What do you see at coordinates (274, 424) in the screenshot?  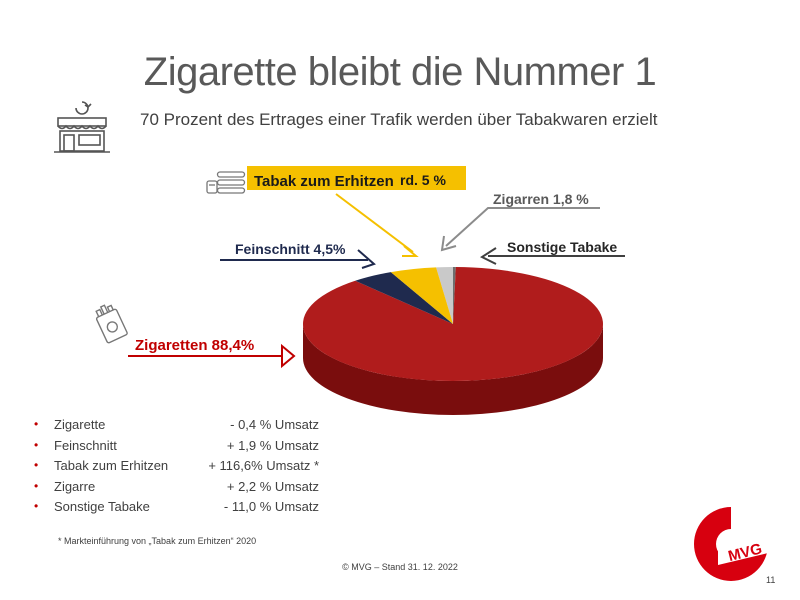 I see `legend-item-change: - 0,4 % Umsatz` at bounding box center [274, 424].